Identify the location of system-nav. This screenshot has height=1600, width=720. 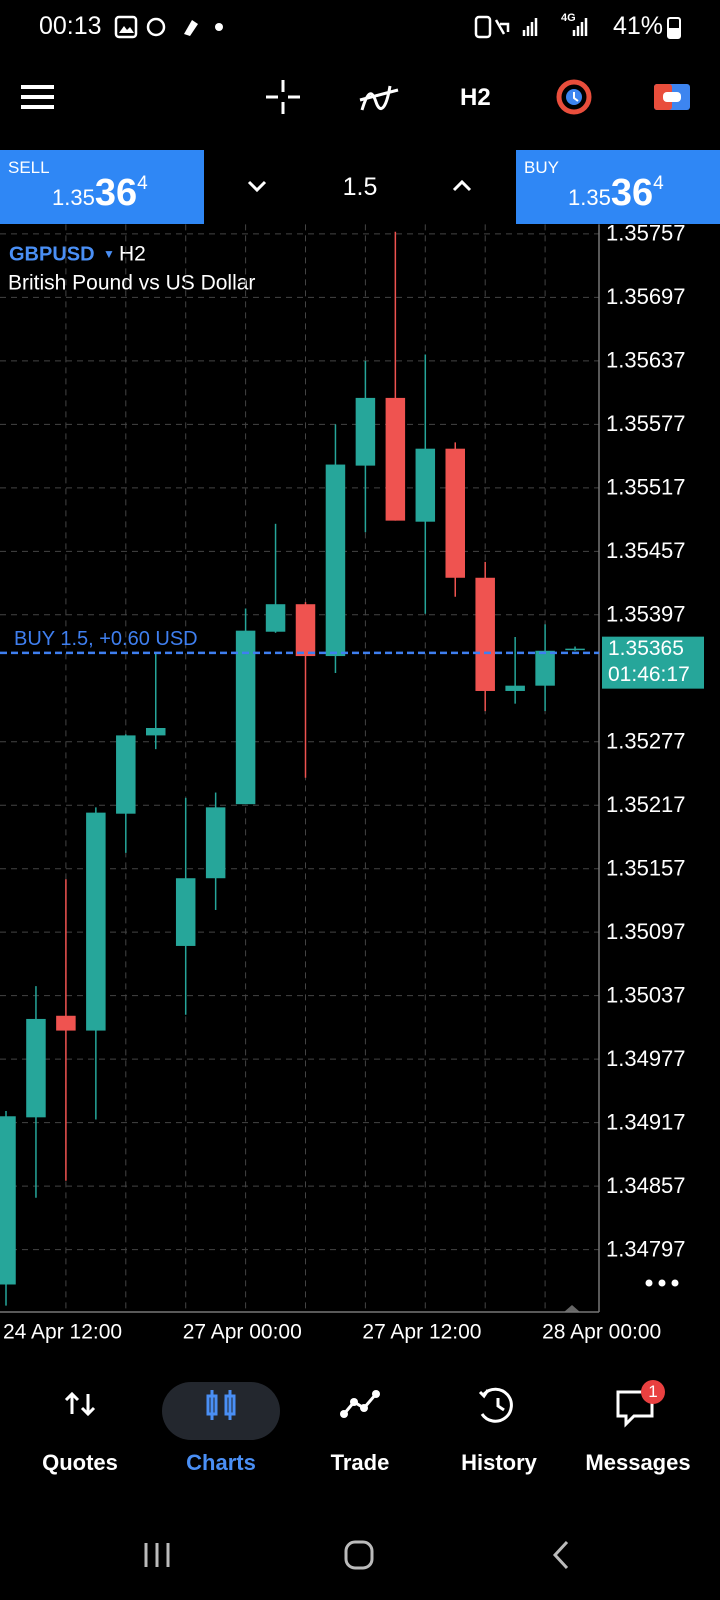
(356, 1555).